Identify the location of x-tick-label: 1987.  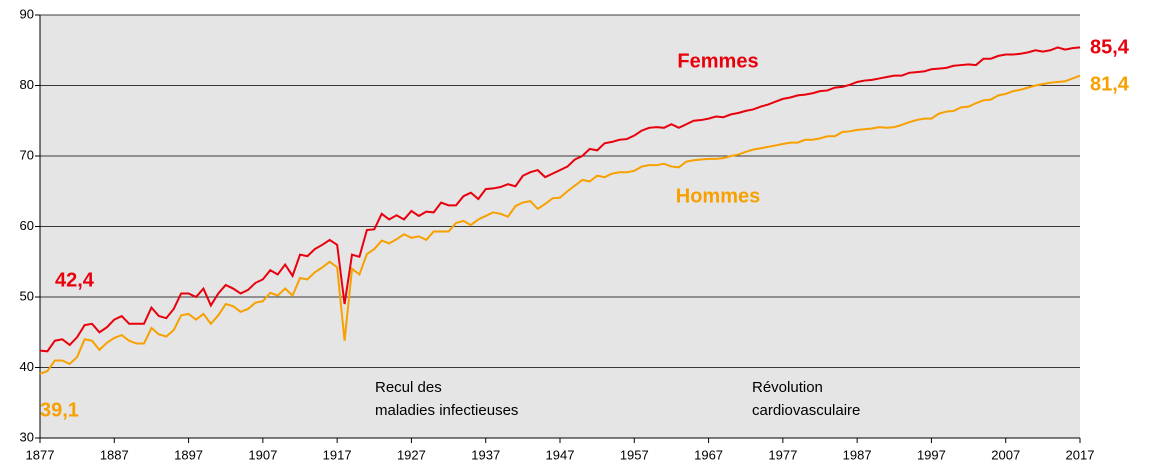
(857, 454).